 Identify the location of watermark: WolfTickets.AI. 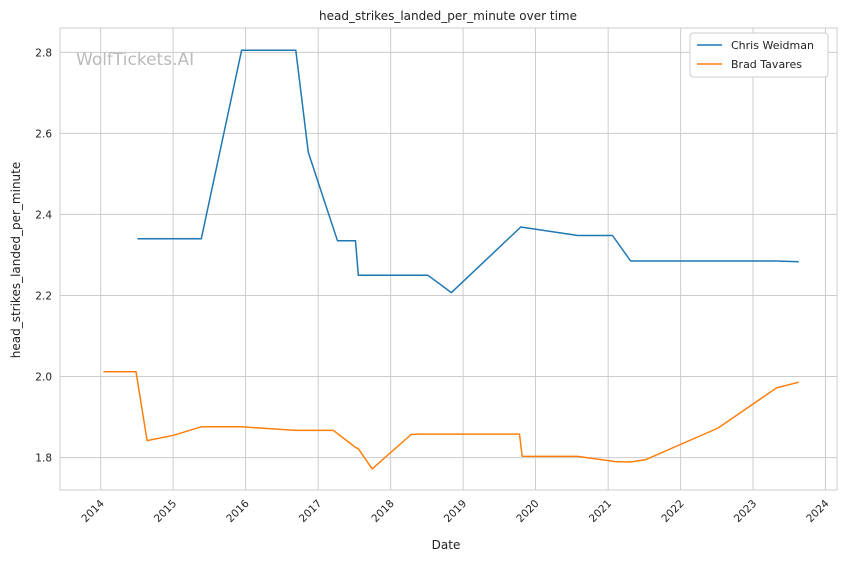
(135, 60).